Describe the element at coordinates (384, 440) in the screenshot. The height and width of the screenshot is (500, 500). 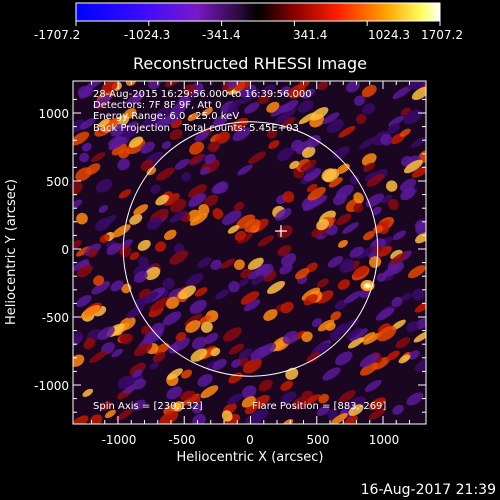
I see `x-tick-label: 1000` at that location.